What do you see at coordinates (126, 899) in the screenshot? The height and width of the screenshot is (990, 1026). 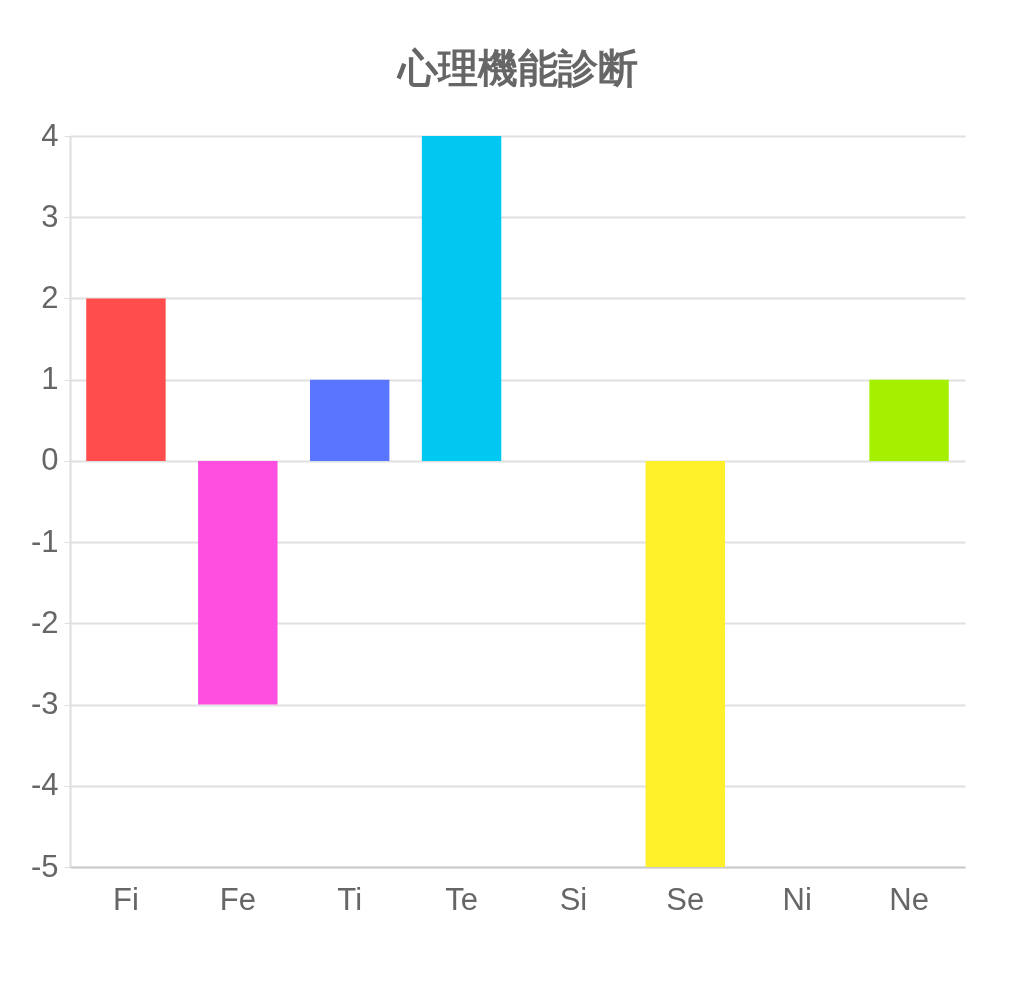 I see `x-tick-label: Fi` at bounding box center [126, 899].